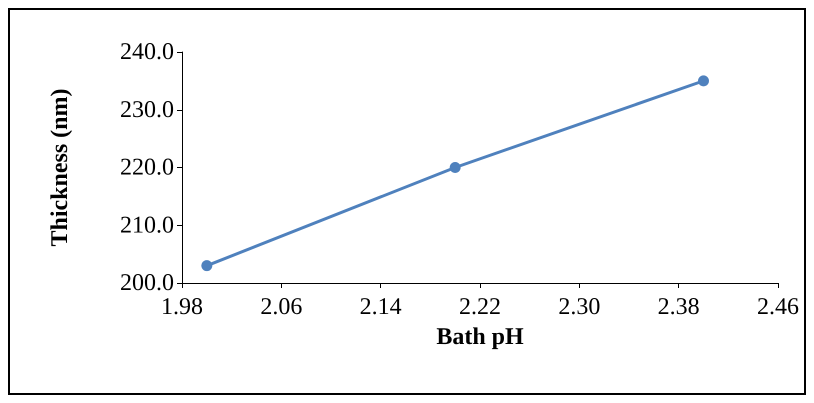 The height and width of the screenshot is (403, 814). What do you see at coordinates (147, 109) in the screenshot?
I see `y-tick-label: 230.0` at bounding box center [147, 109].